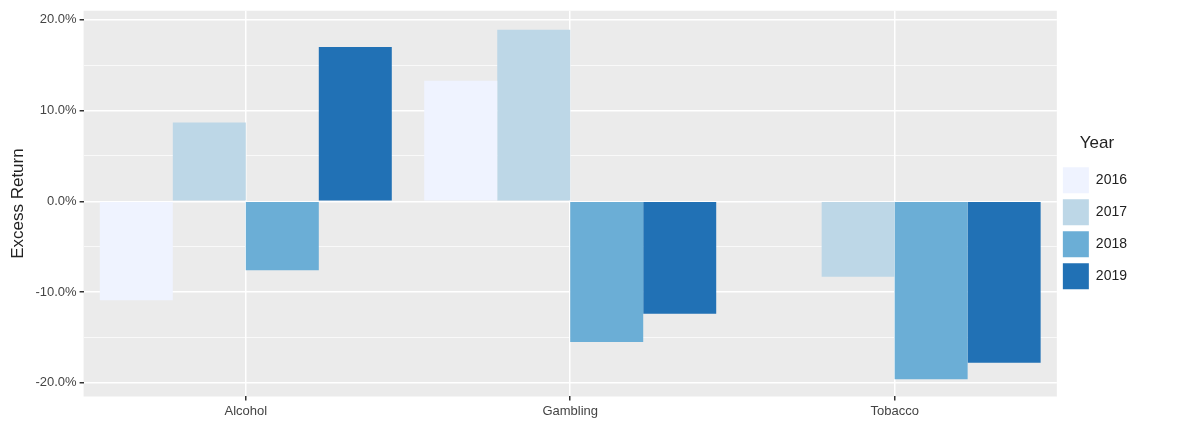  Describe the element at coordinates (62, 200) in the screenshot. I see `y-tick-label: 0.0%` at that location.